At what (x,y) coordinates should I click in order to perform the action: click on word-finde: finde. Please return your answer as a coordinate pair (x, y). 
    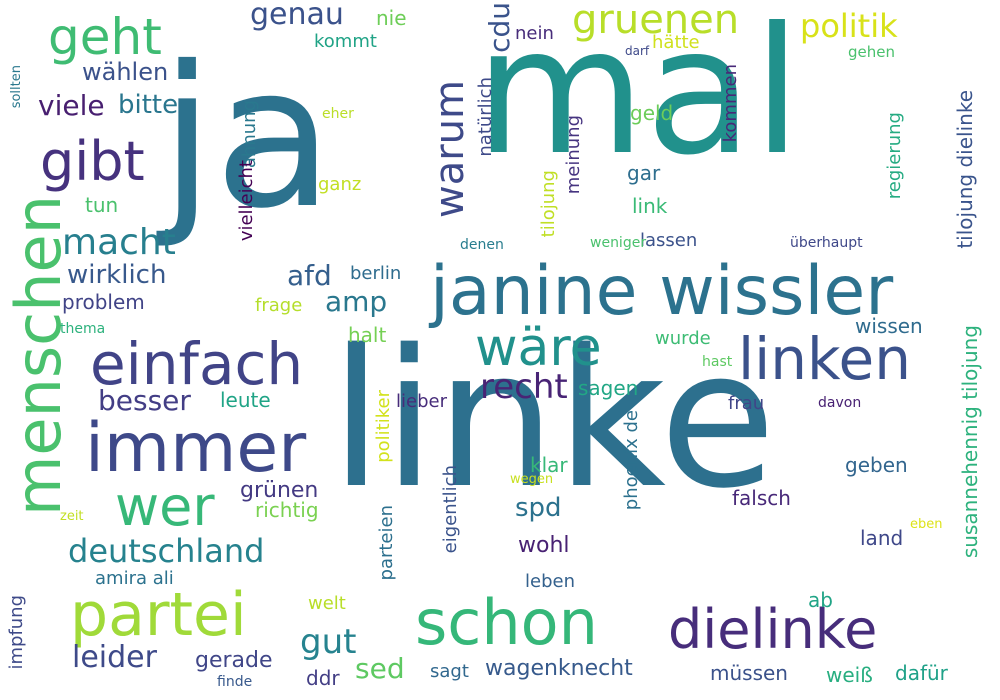
    Looking at the image, I should click on (235, 682).